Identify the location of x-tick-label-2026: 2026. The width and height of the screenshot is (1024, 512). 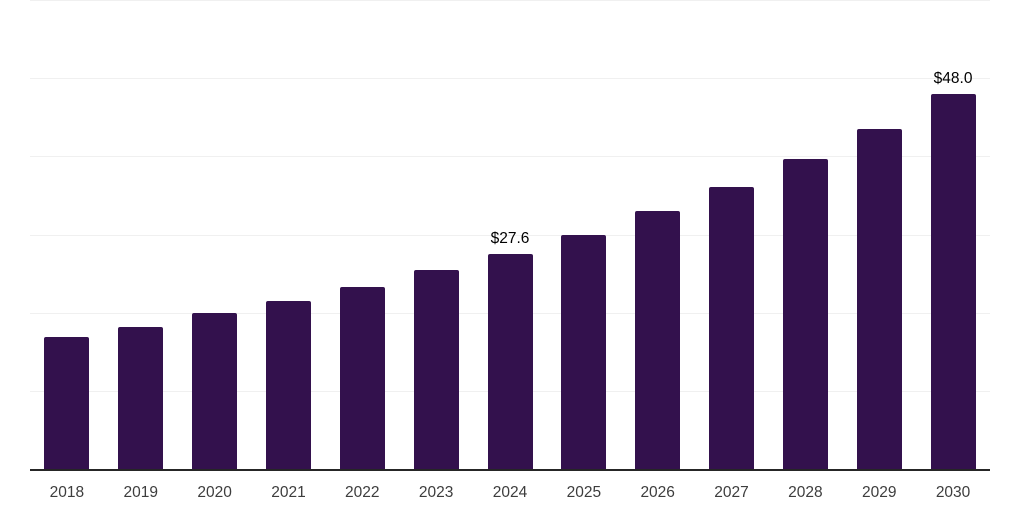
(657, 492).